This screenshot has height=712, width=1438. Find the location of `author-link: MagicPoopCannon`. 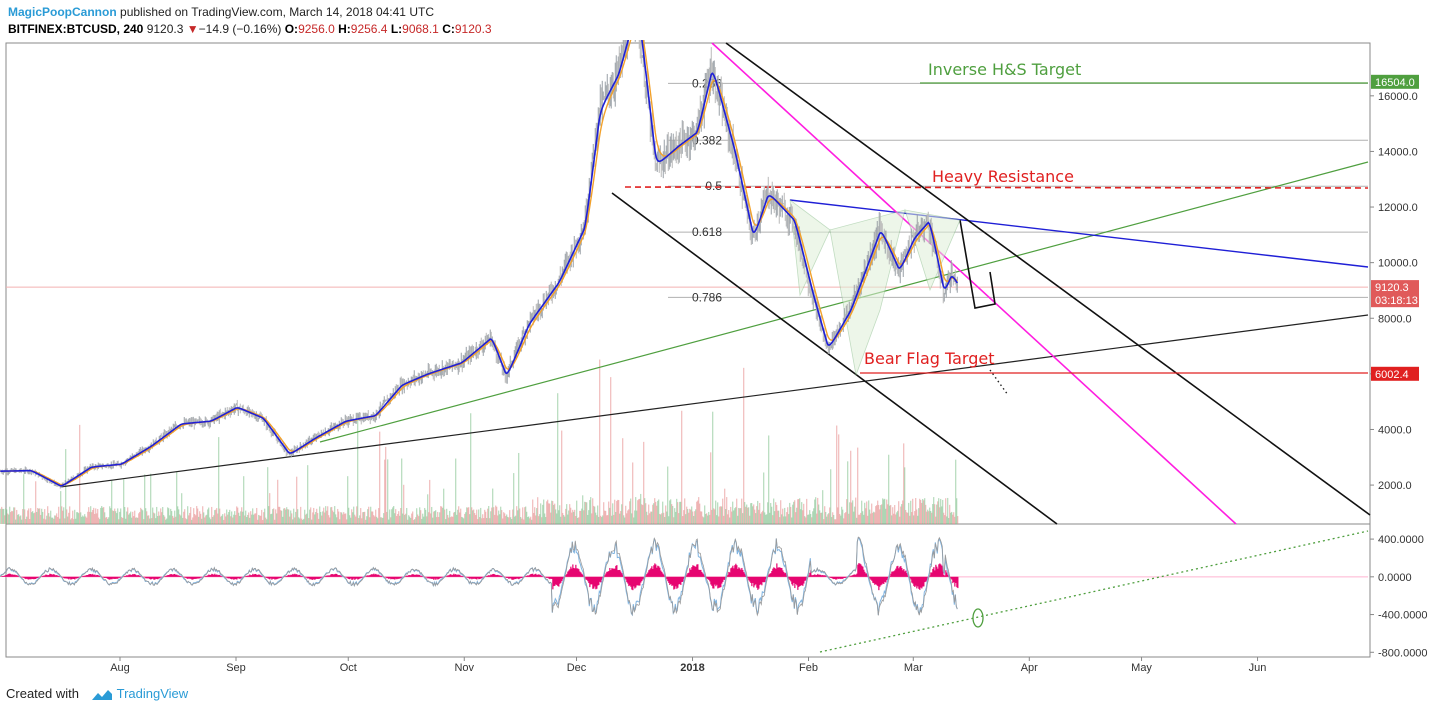

author-link: MagicPoopCannon is located at coordinates (62, 12).